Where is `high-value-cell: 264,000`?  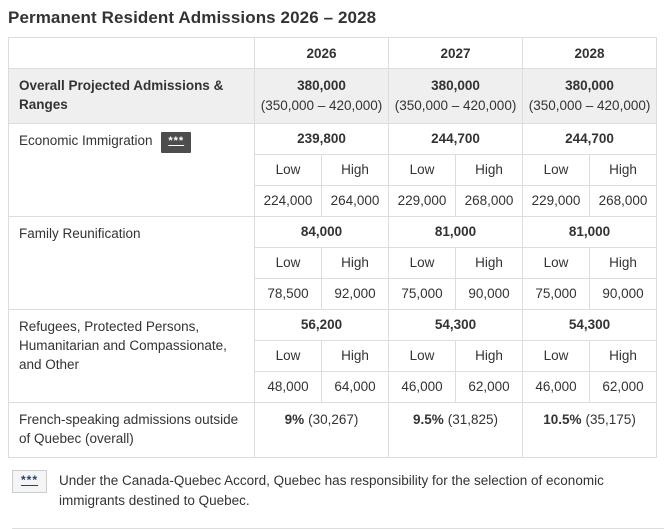
high-value-cell: 264,000 is located at coordinates (355, 200).